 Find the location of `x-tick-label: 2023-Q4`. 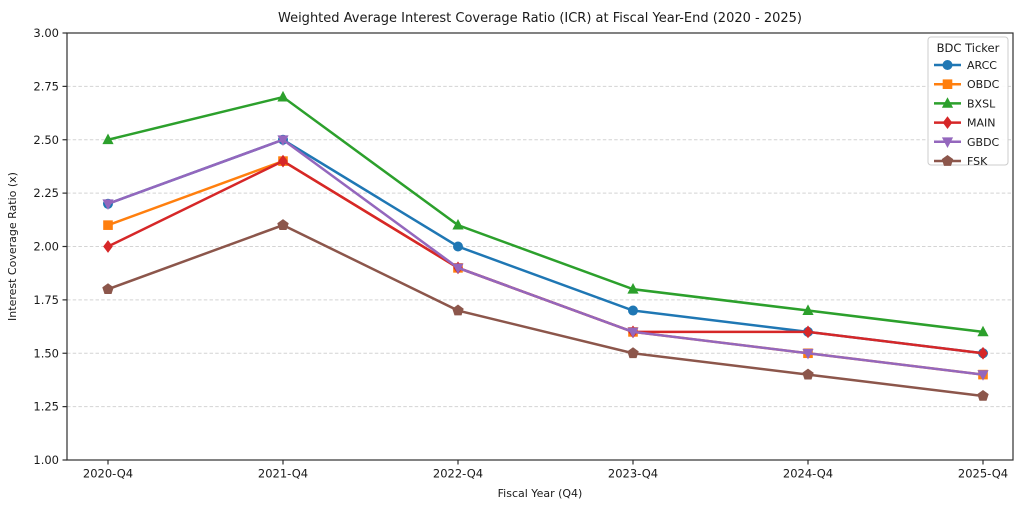

x-tick-label: 2023-Q4 is located at coordinates (633, 474).